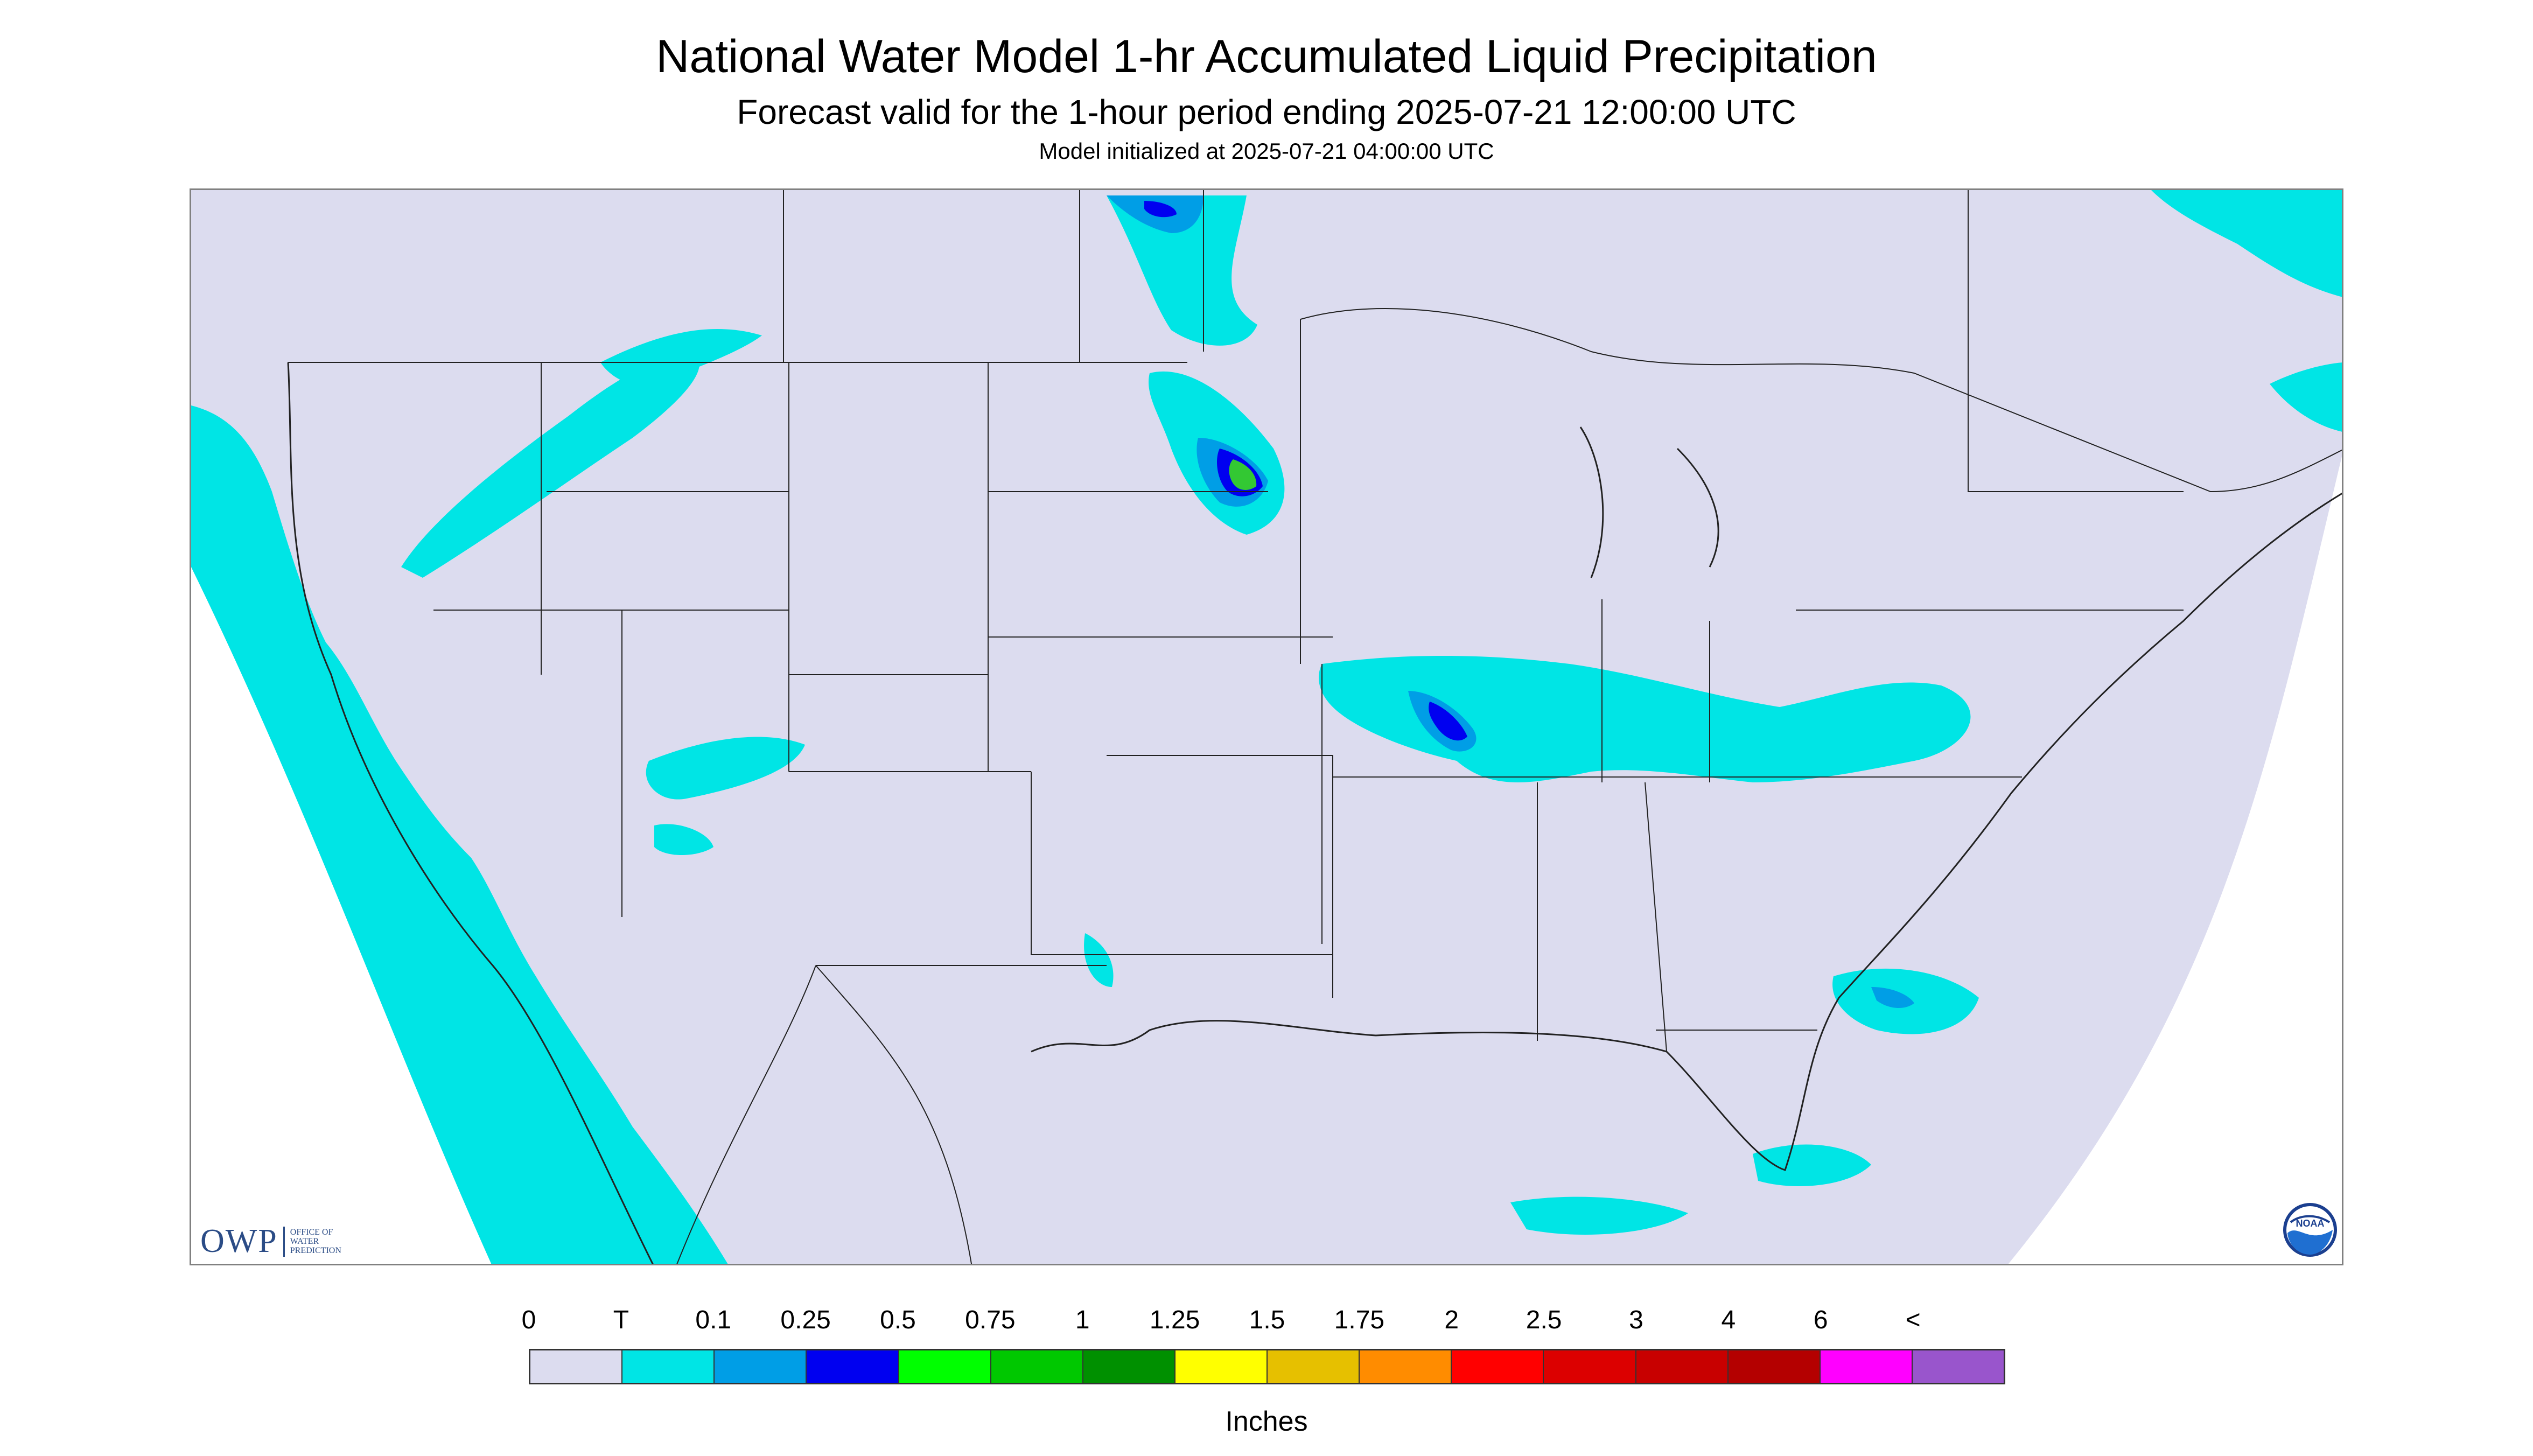 The image size is (2533, 1456). I want to click on legend-tick-label: 0, so click(529, 1320).